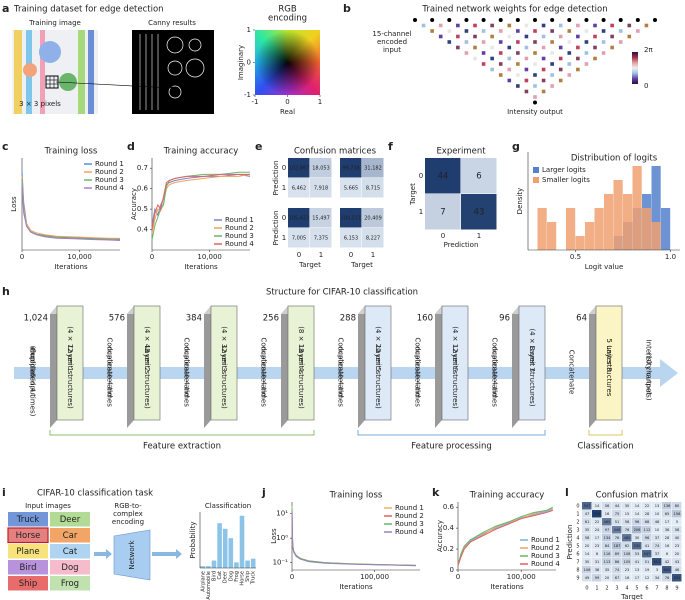 The width and height of the screenshot is (685, 600). I want to click on cell-label: 19, so click(647, 570).